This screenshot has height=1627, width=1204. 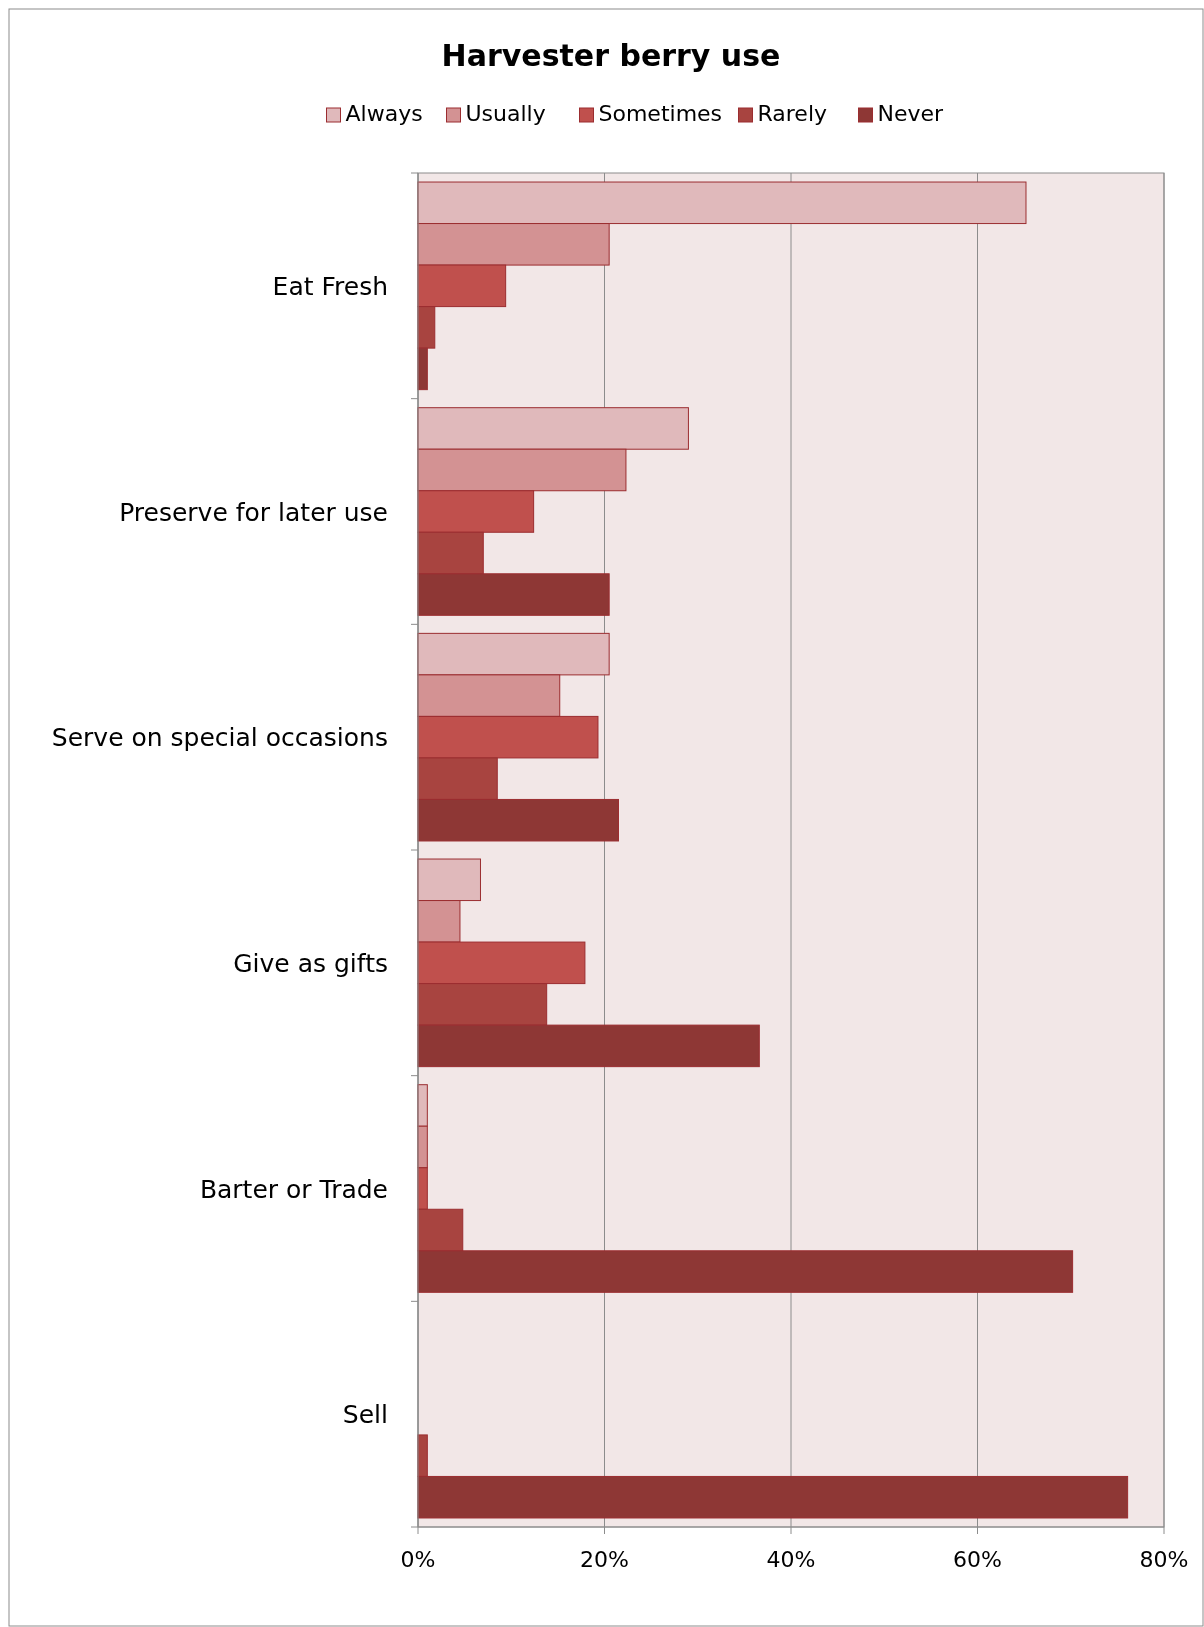 I want to click on legend-label: Rarely, so click(x=792, y=113).